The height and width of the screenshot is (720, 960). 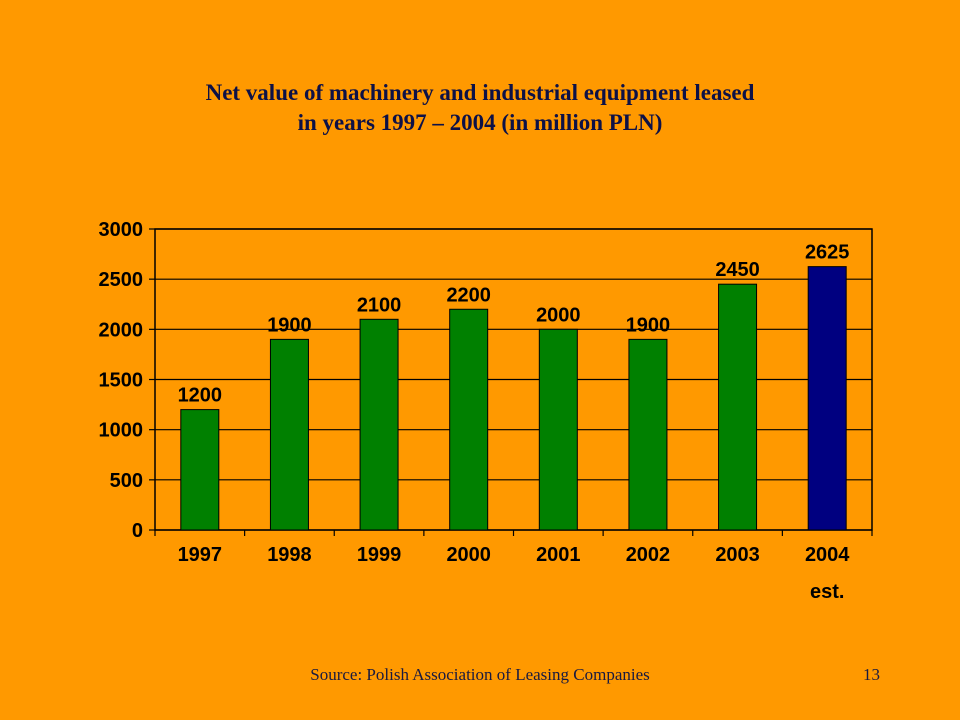 What do you see at coordinates (558, 429) in the screenshot?
I see `bar-2001` at bounding box center [558, 429].